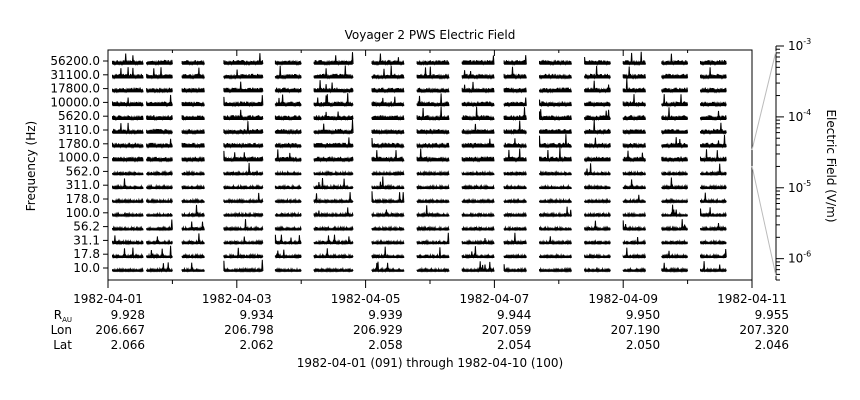 The height and width of the screenshot is (400, 860). What do you see at coordinates (83, 213) in the screenshot?
I see `y-tick-label: 100.0` at bounding box center [83, 213].